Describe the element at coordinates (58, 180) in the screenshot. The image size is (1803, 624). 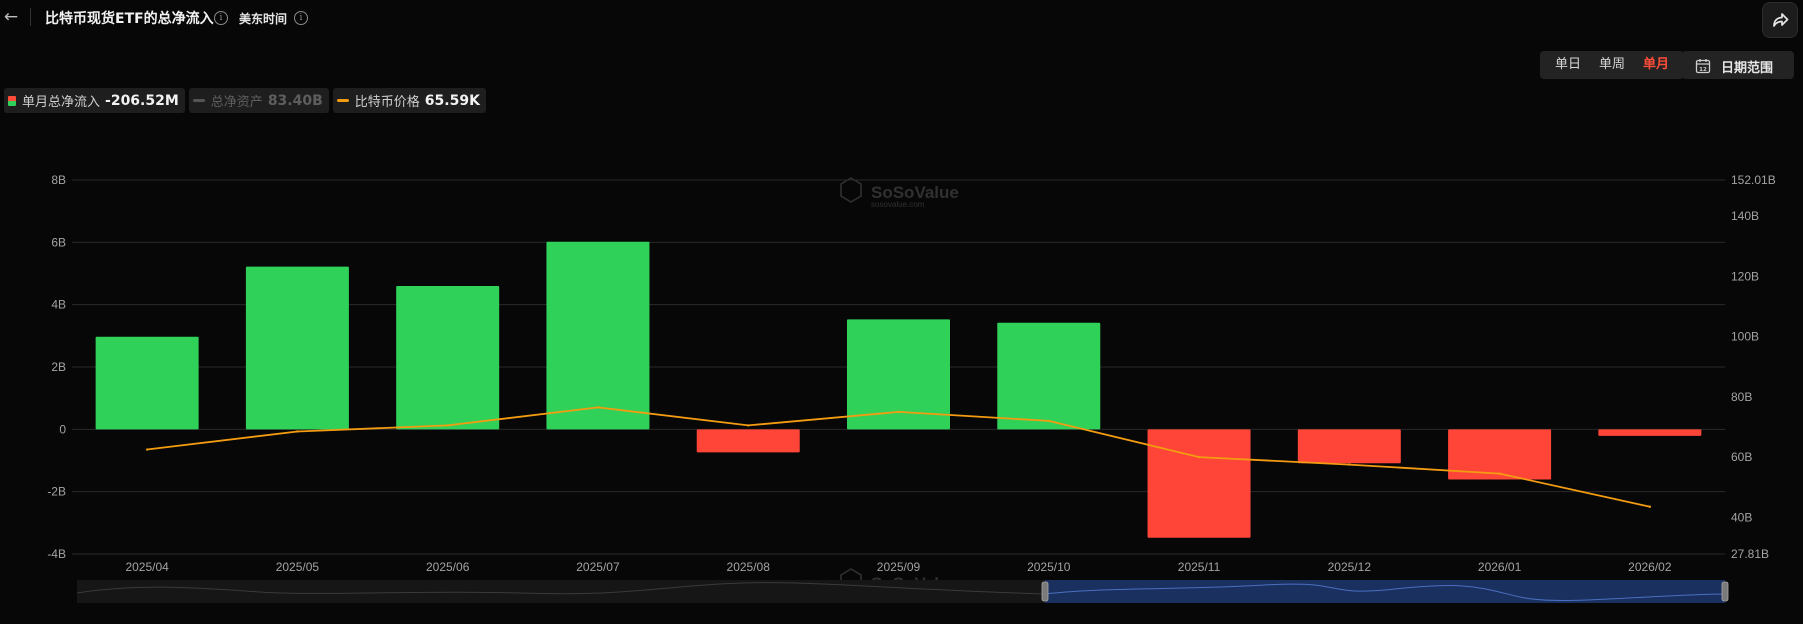
I see `y-left-tick-label: 8B` at that location.